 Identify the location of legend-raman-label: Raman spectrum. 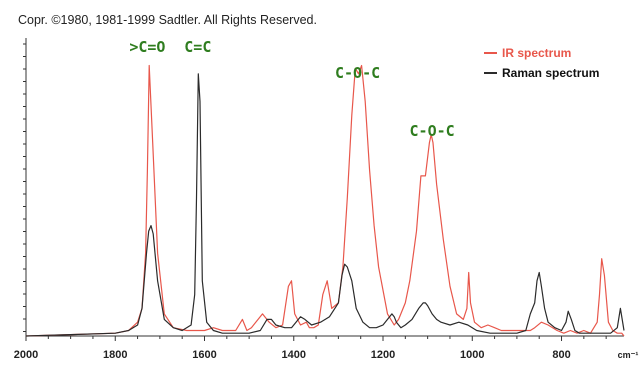
(550, 73).